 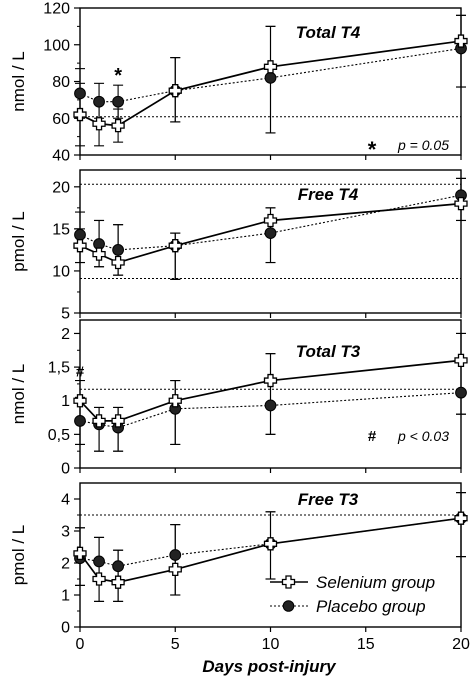 I want to click on legend-selenium-label: Selenium group, so click(x=375, y=582).